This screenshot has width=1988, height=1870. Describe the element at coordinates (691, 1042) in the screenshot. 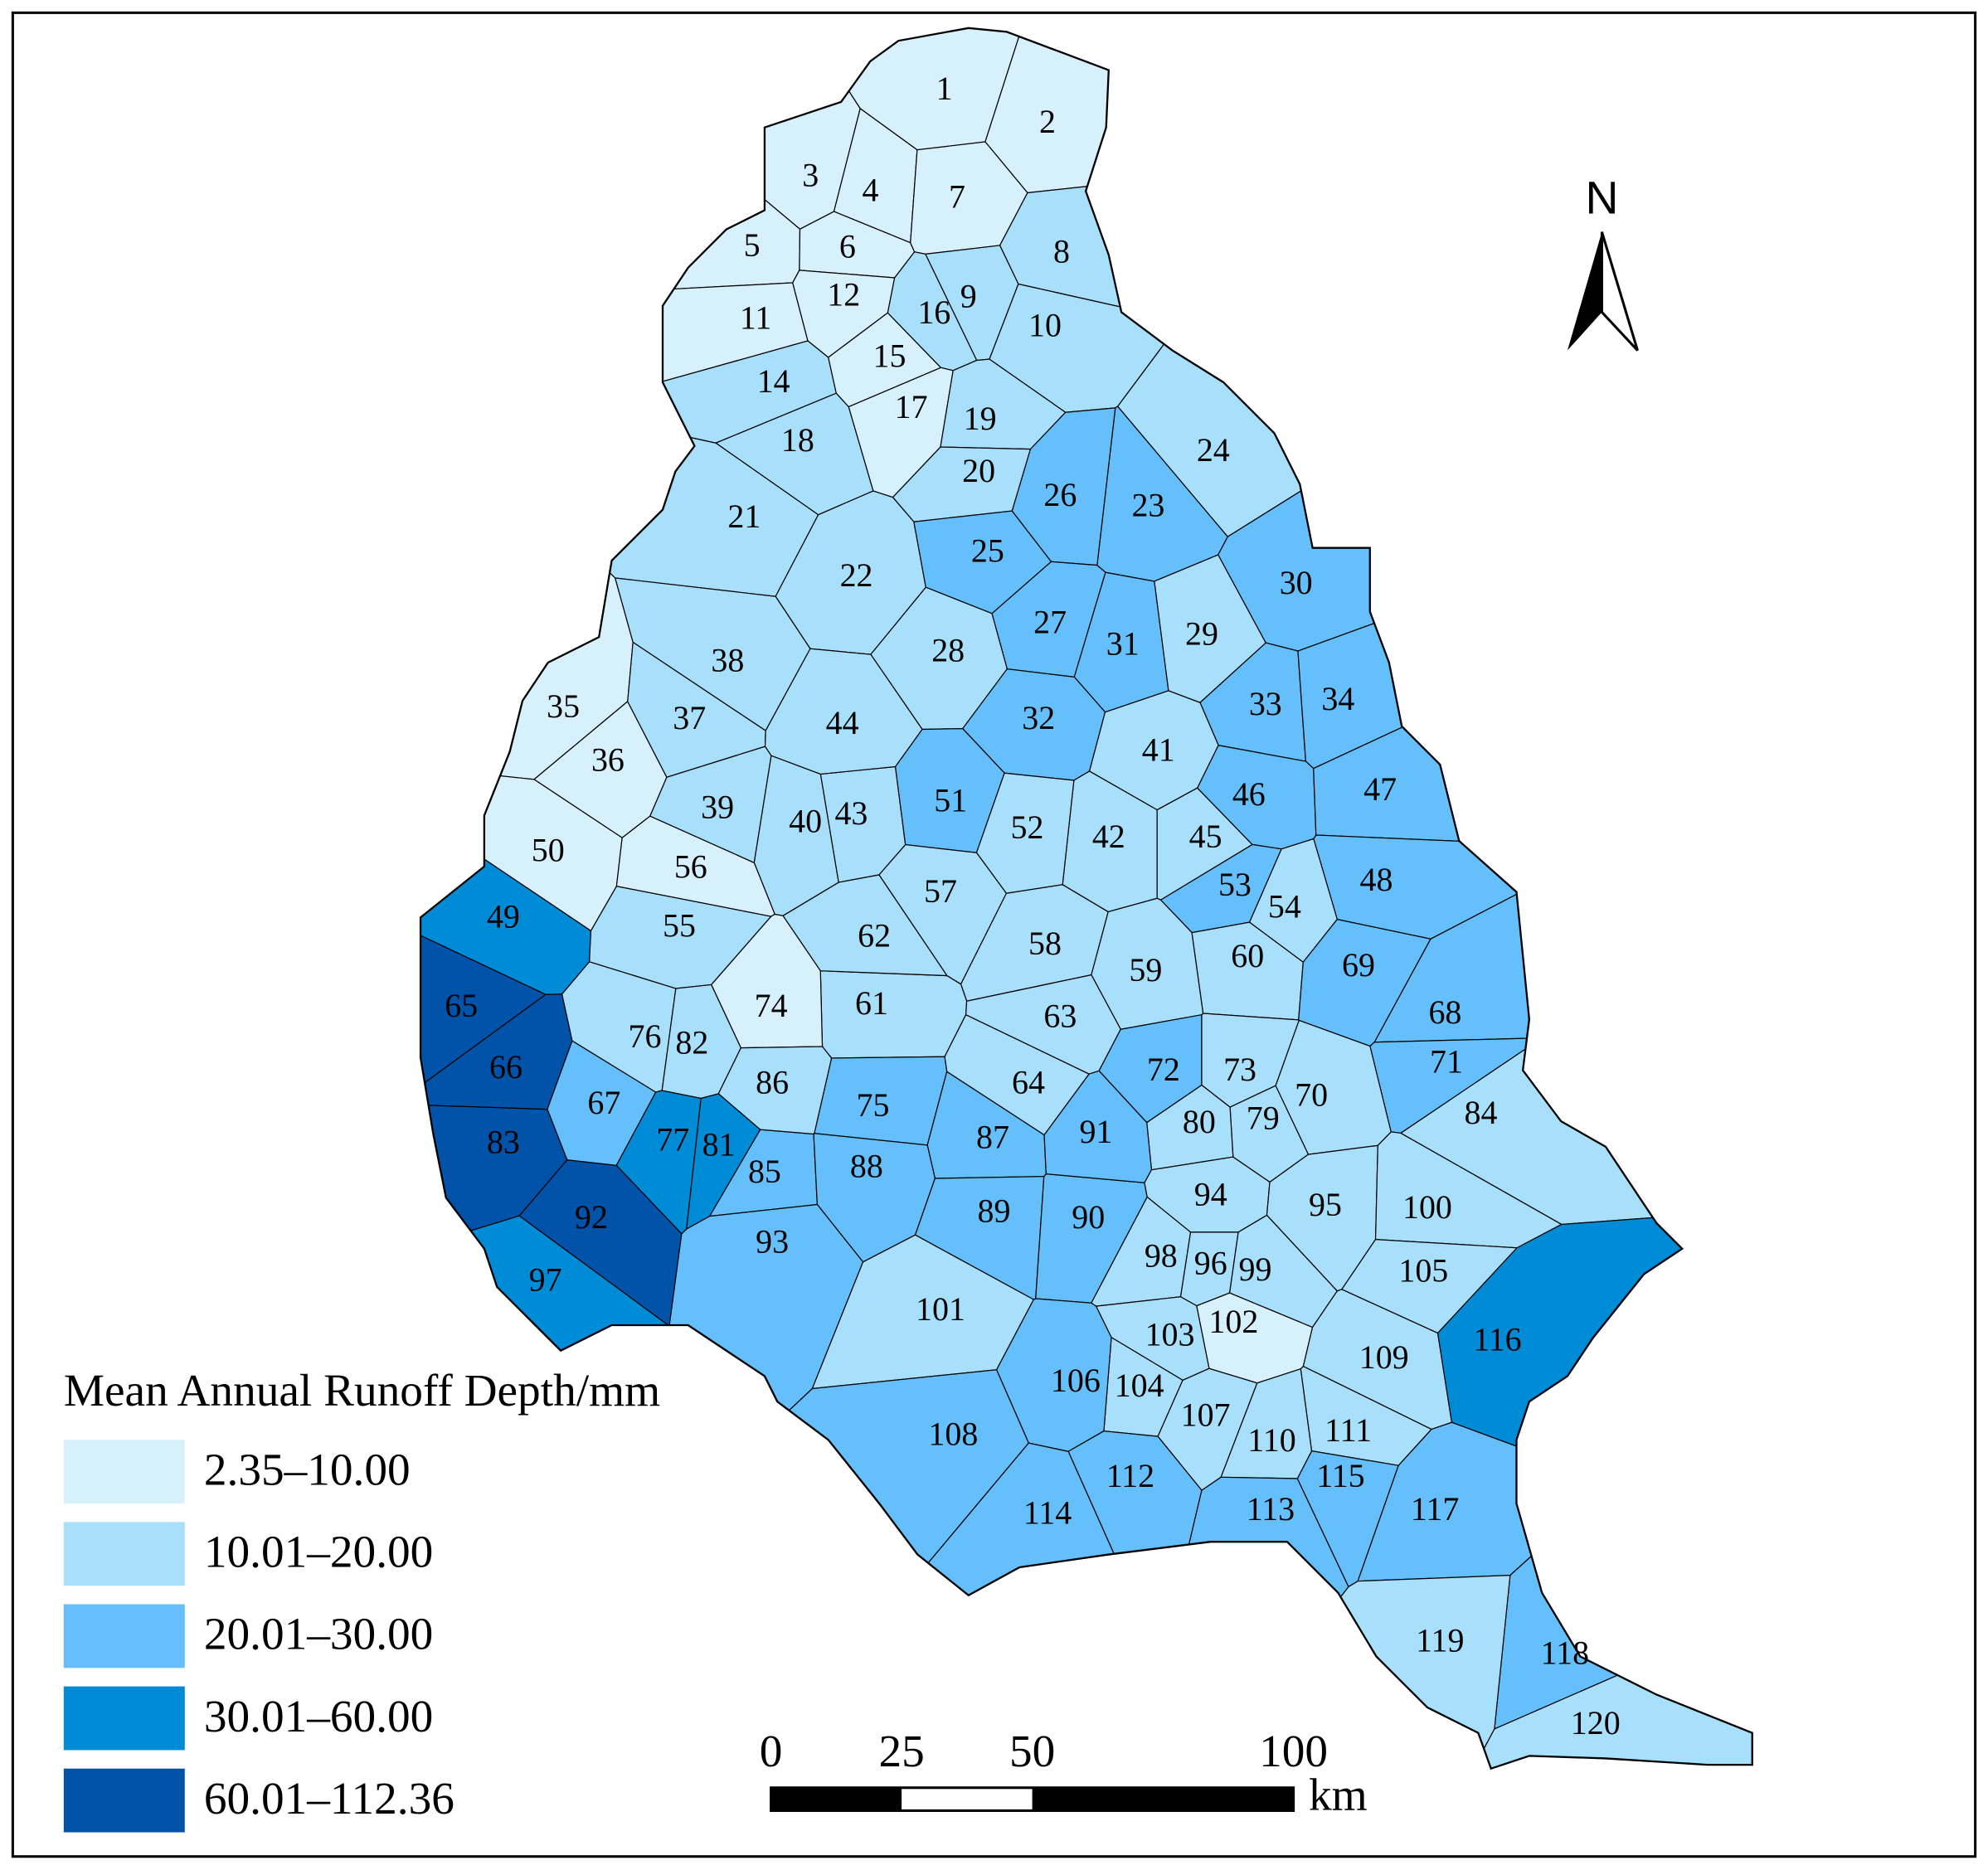

I see `basin-label: 82` at that location.